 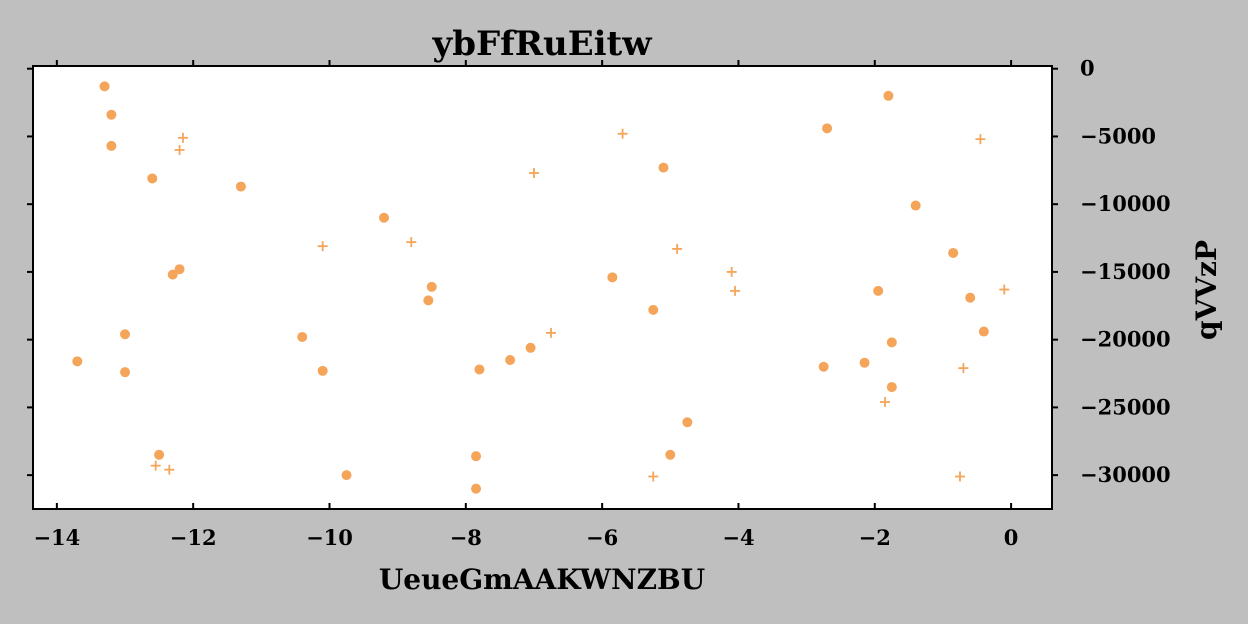 What do you see at coordinates (1125, 474) in the screenshot?
I see `y-tick-label: −30000` at bounding box center [1125, 474].